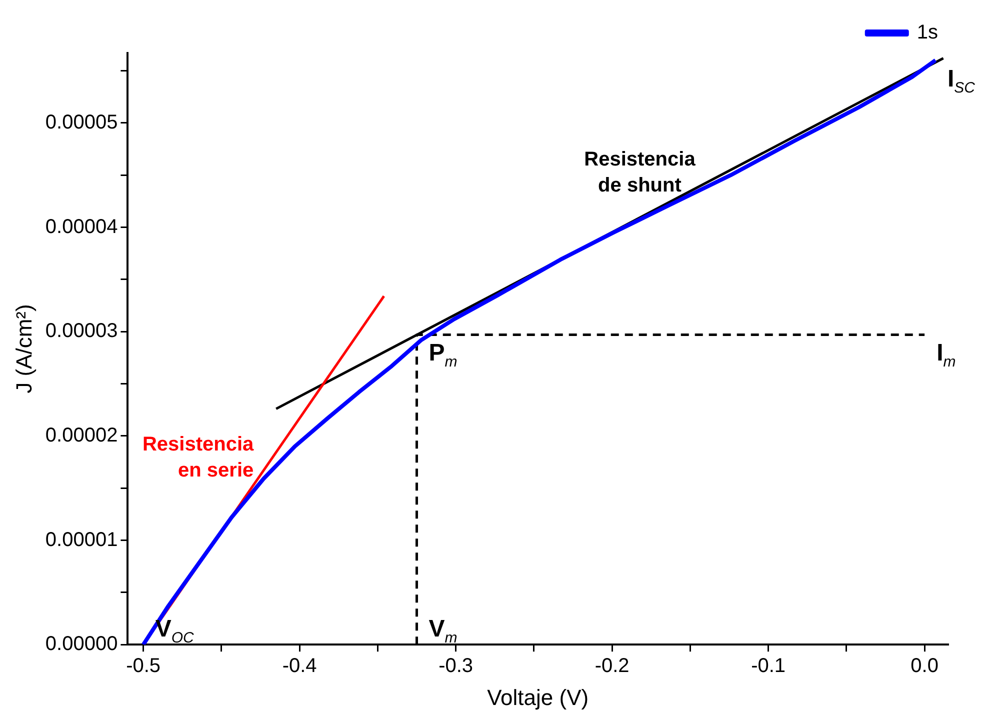 This screenshot has width=1000, height=725. I want to click on y-tick-label: 0.00003, so click(81, 331).